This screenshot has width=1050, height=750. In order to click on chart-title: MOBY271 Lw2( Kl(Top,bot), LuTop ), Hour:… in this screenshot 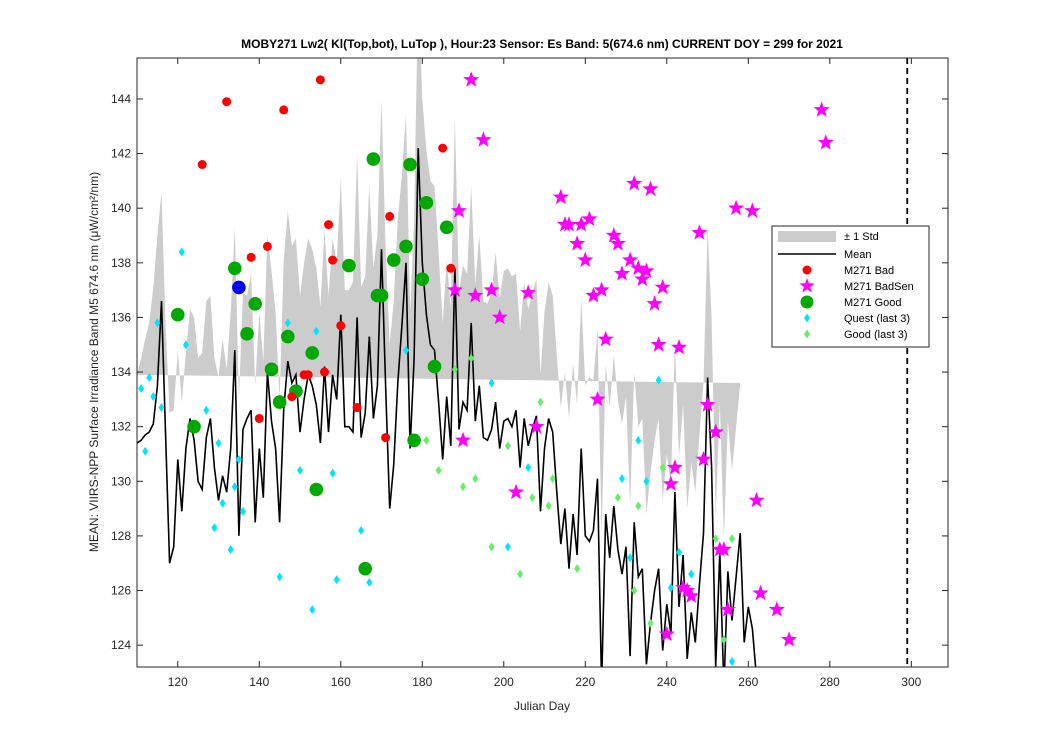, I will do `click(542, 44)`.